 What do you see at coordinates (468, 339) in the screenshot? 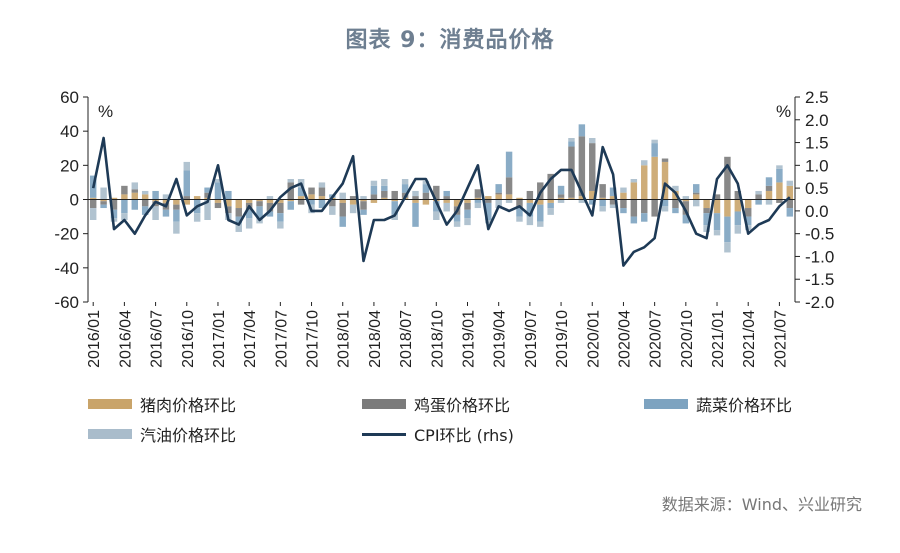
I see `x-tick-label-12: 2019/01` at bounding box center [468, 339].